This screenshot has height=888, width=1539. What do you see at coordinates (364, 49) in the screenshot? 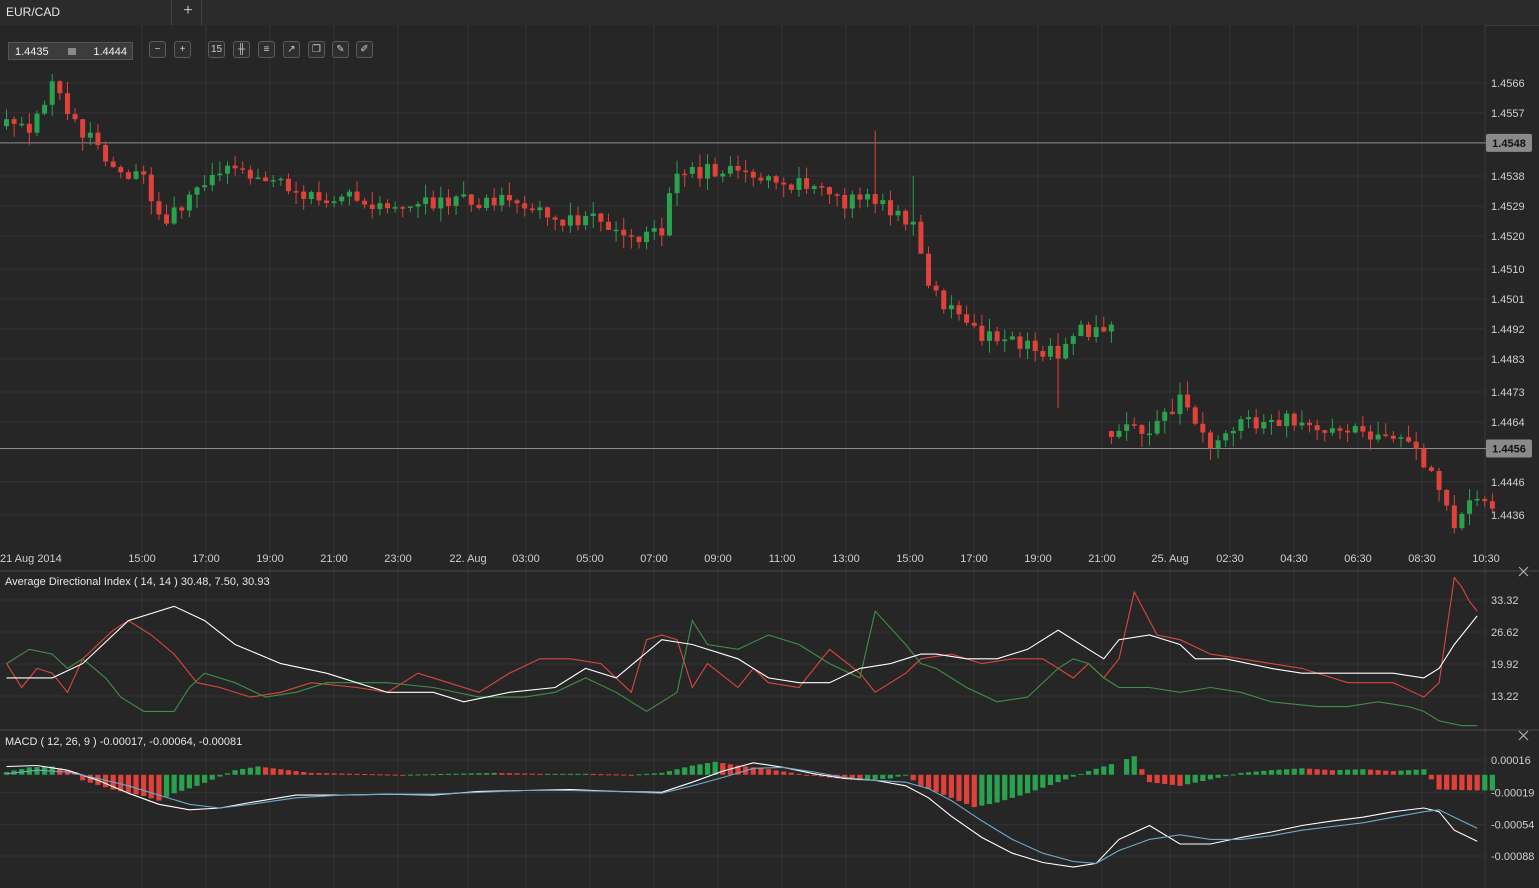
I see `draw-icon: ✐` at bounding box center [364, 49].